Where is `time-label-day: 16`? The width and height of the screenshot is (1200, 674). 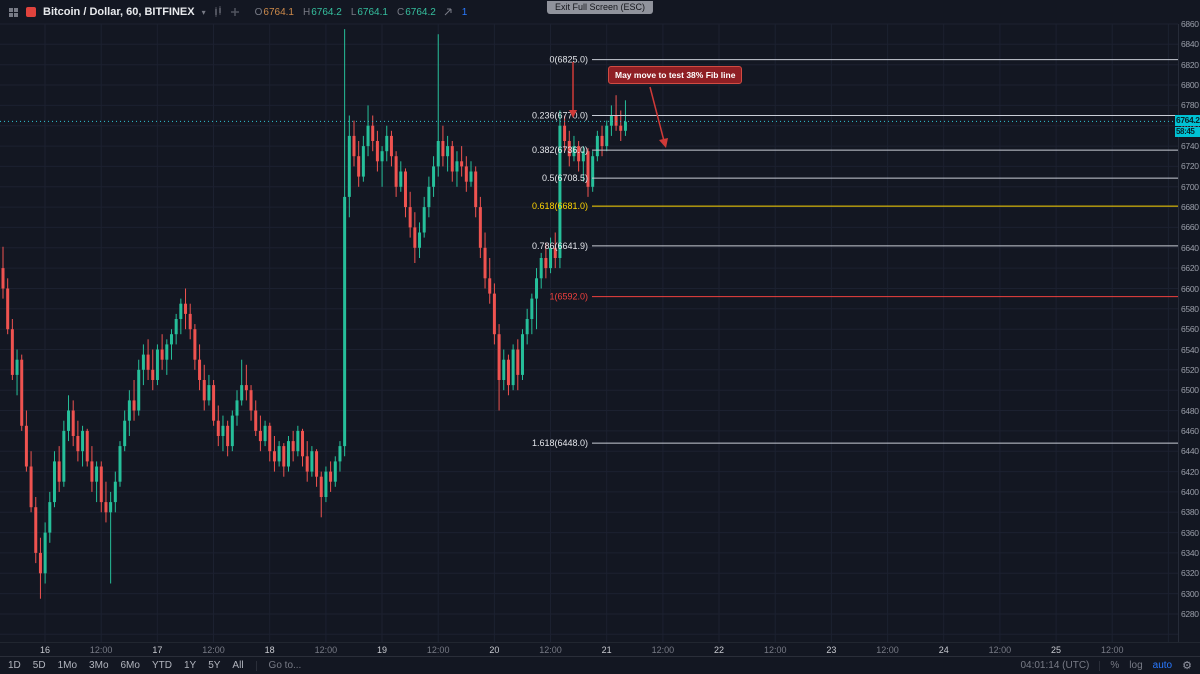
time-label-day: 16 is located at coordinates (44, 650).